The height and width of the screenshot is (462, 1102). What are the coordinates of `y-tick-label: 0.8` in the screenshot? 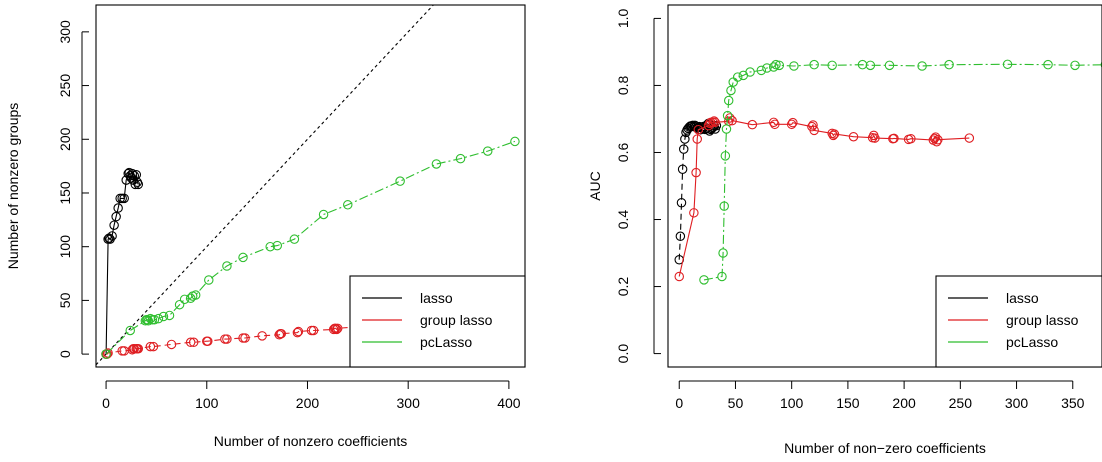 It's located at (623, 86).